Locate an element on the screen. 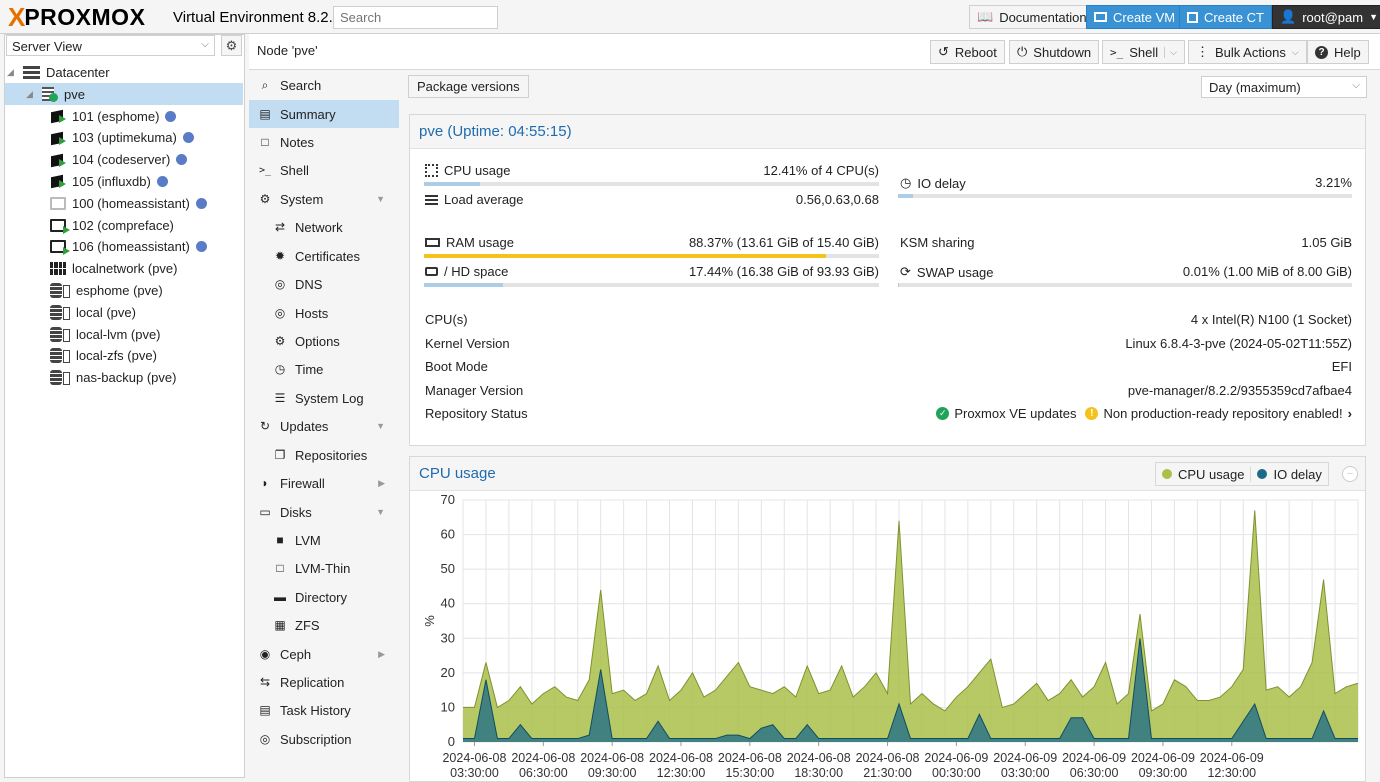  nav-item: □ Notes is located at coordinates (324, 142).